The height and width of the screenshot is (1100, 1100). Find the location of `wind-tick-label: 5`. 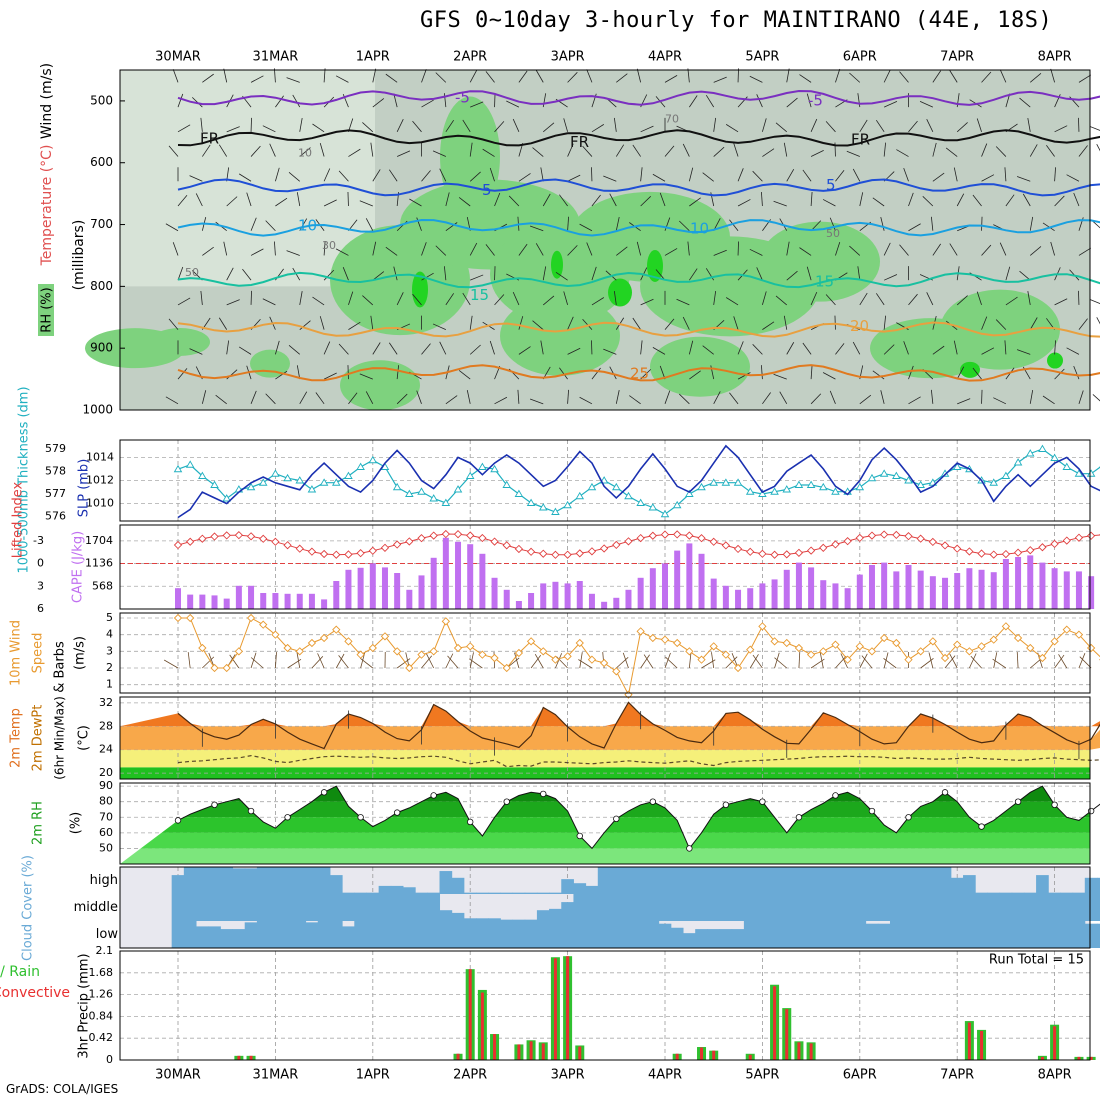

wind-tick-label: 5 is located at coordinates (109, 617).